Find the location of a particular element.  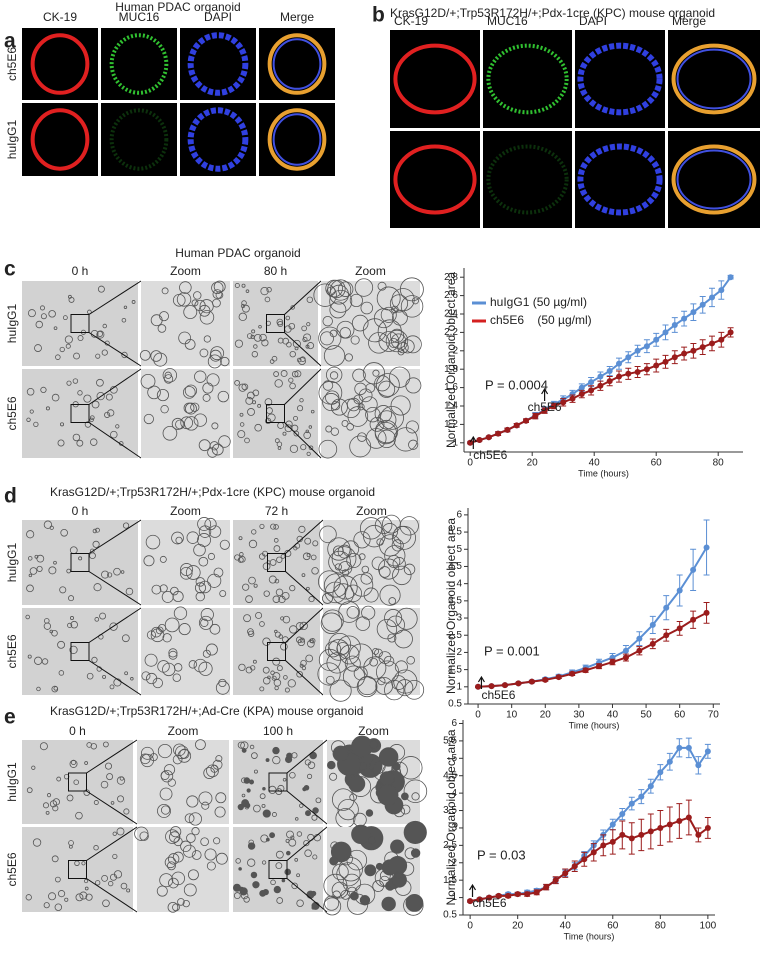

arrow is located at coordinates (473, 442).